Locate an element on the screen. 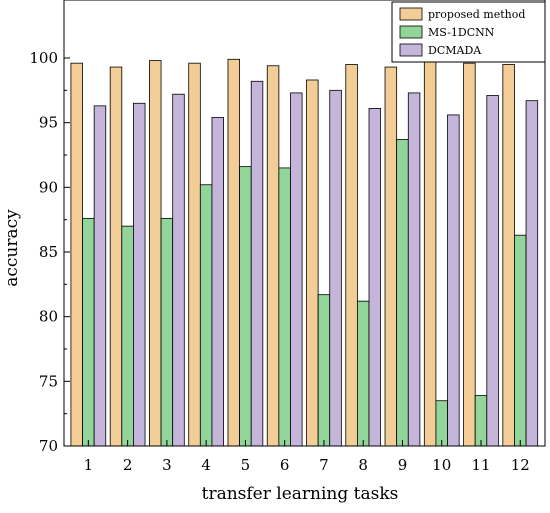 This screenshot has height=513, width=550. y-tick-label-90: 90 is located at coordinates (48, 187).